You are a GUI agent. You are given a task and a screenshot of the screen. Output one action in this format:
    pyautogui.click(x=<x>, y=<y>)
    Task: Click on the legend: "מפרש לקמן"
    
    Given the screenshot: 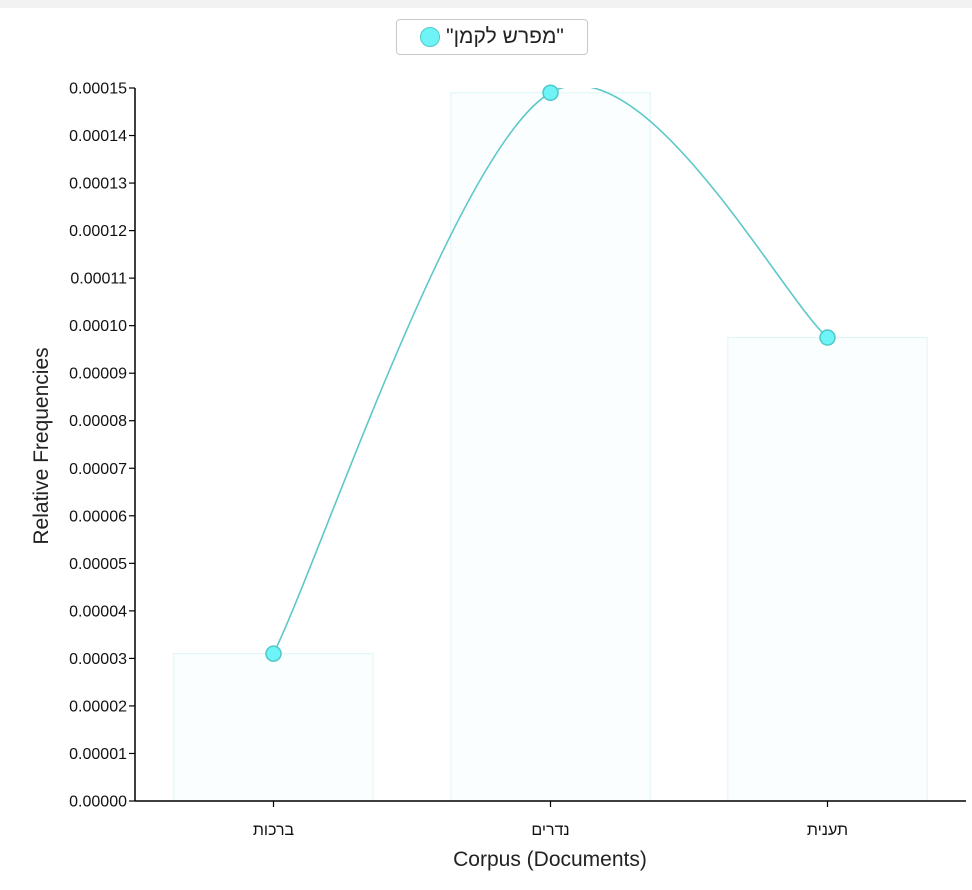 What is the action you would take?
    pyautogui.click(x=492, y=37)
    